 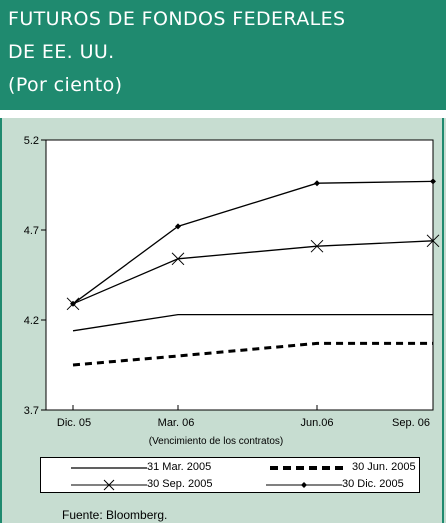 I want to click on x-tick-label: Sep. 06, so click(x=411, y=423).